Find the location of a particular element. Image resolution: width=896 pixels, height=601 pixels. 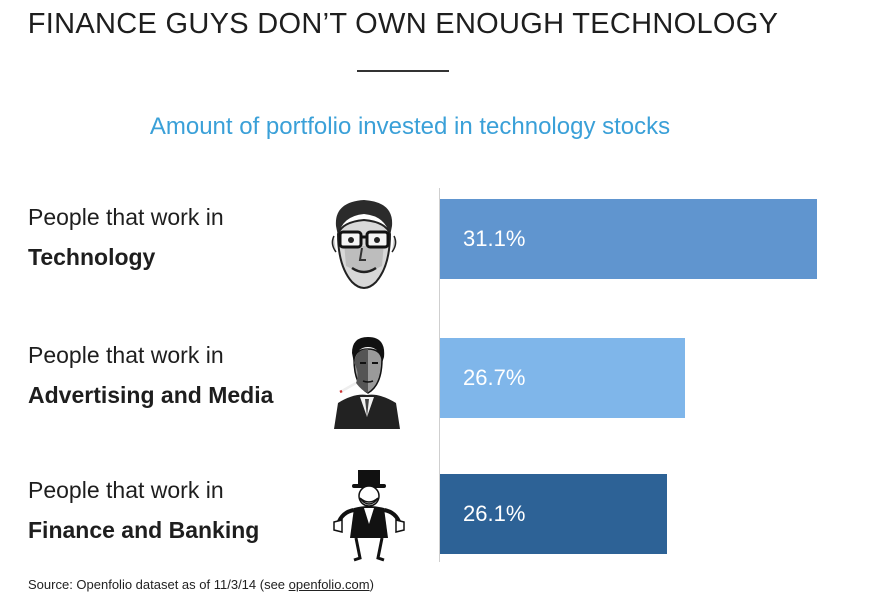

bar-finance-banking is located at coordinates (554, 514).